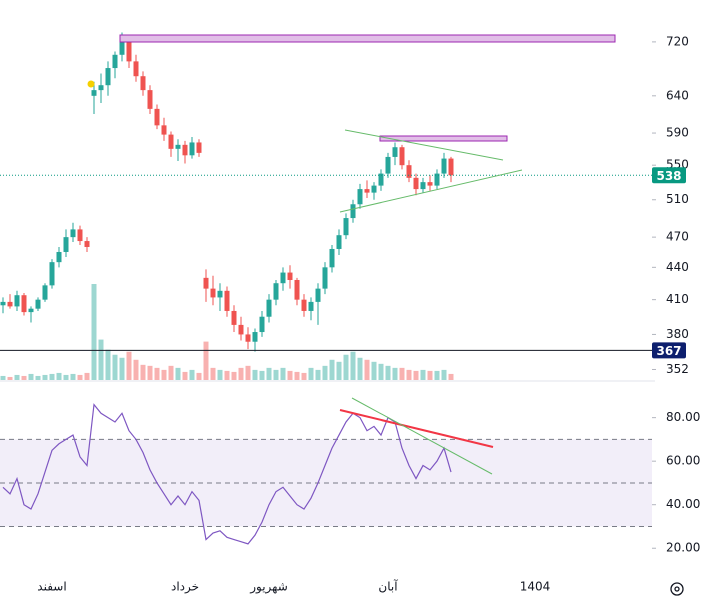 The width and height of the screenshot is (709, 609). I want to click on x-tick-label: 1404, so click(535, 587).